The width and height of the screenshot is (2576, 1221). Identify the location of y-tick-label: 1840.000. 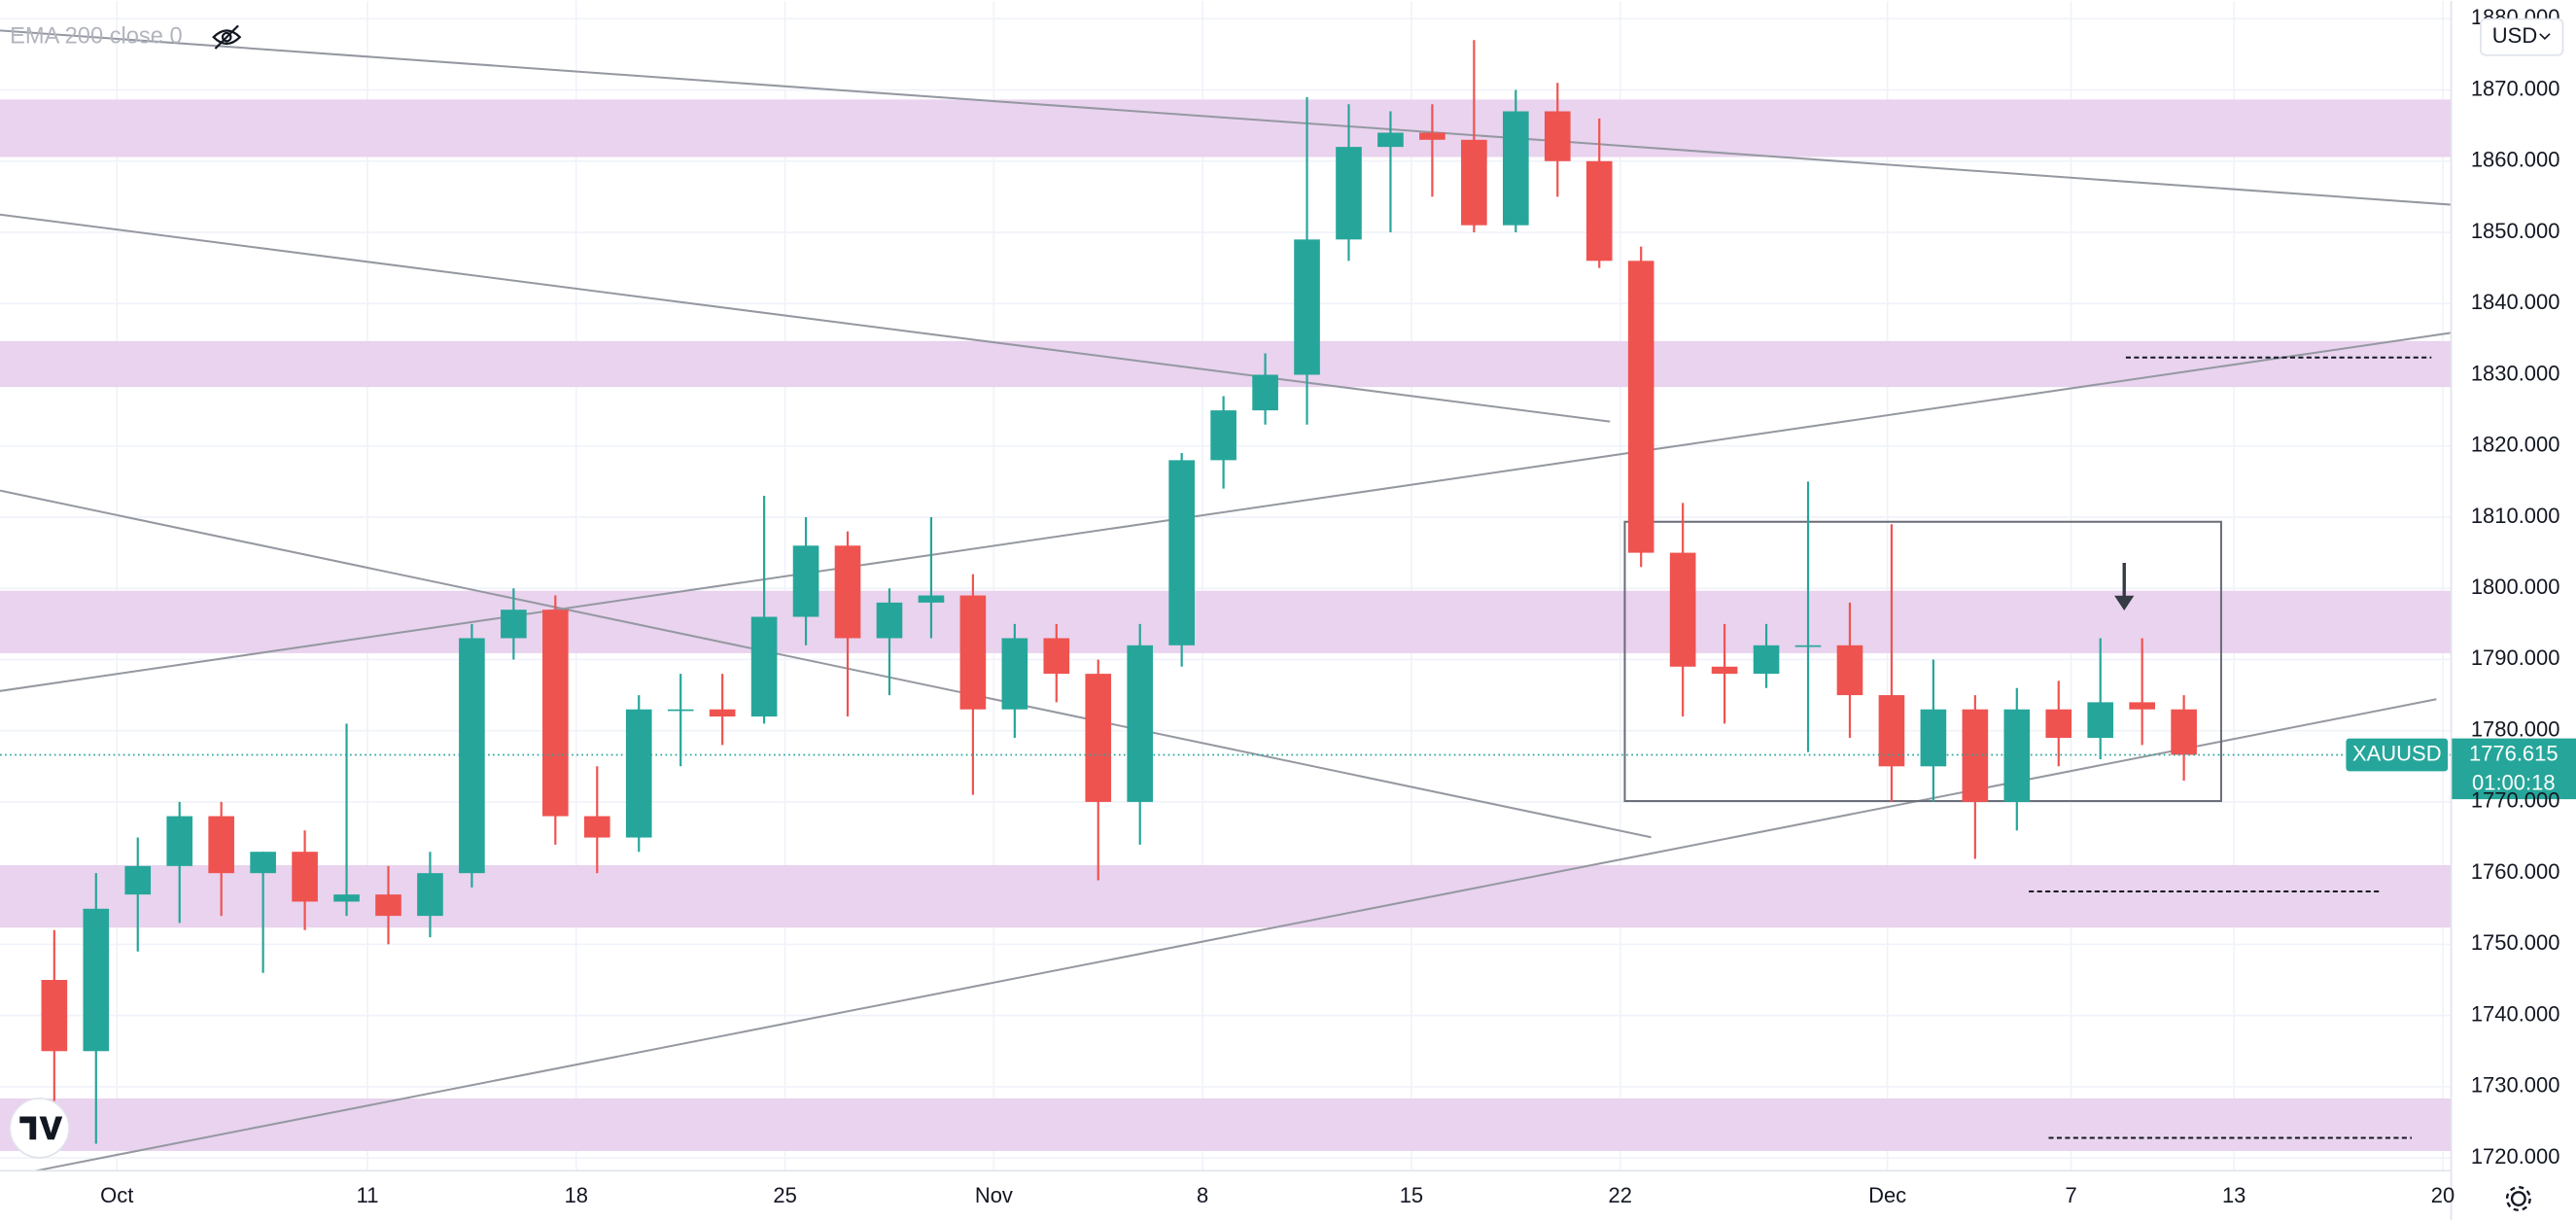
(2515, 302).